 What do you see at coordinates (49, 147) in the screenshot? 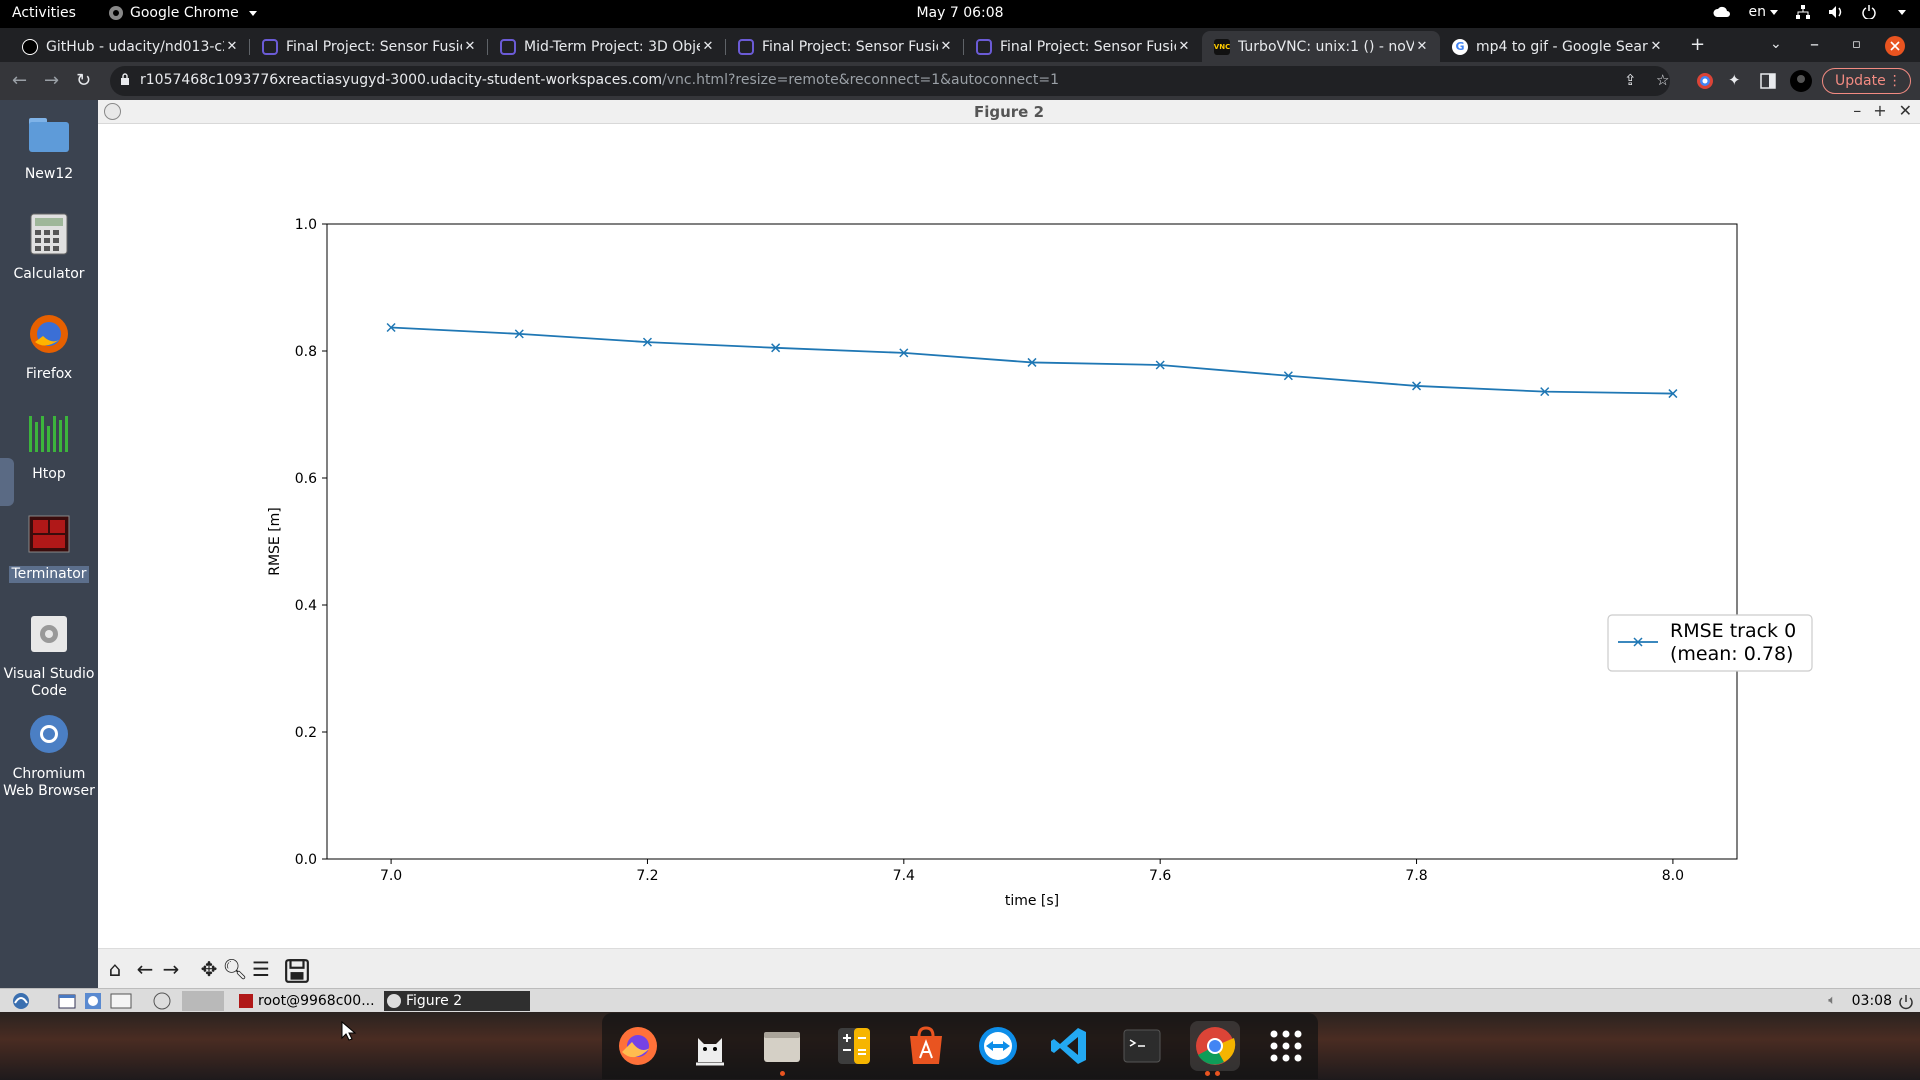
I see `desktop-icon-new12: New12` at bounding box center [49, 147].